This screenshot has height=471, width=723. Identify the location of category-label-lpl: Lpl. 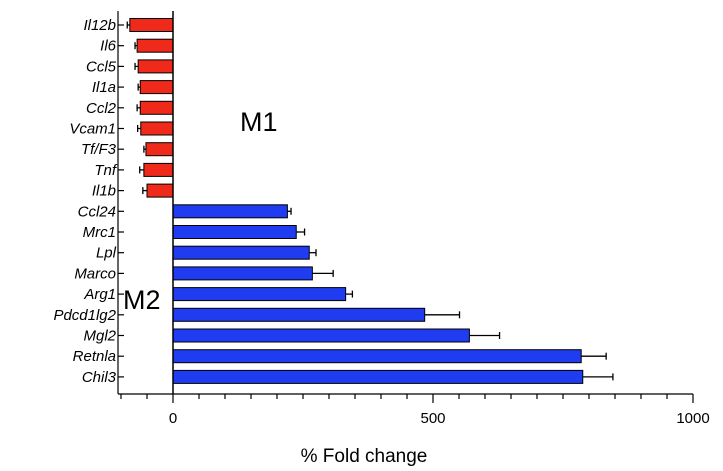
(106, 253).